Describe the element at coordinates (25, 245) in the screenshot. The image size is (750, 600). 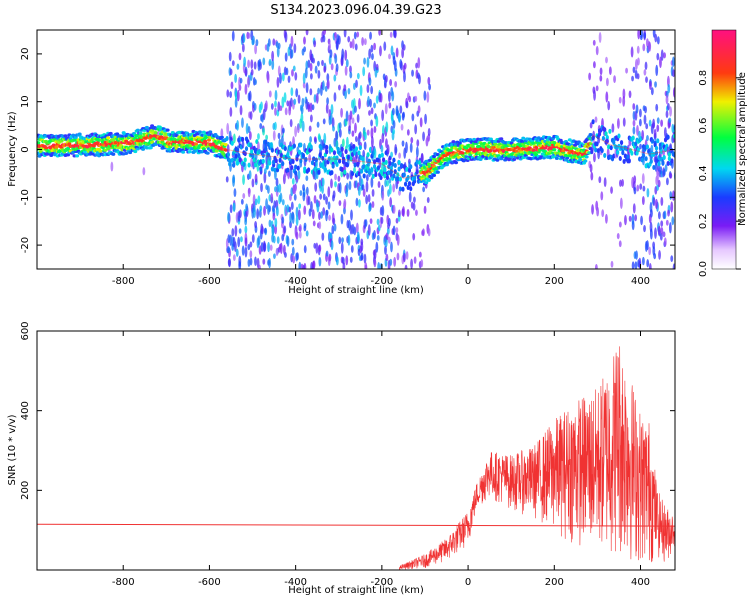
I see `y-tick-label: -20` at that location.